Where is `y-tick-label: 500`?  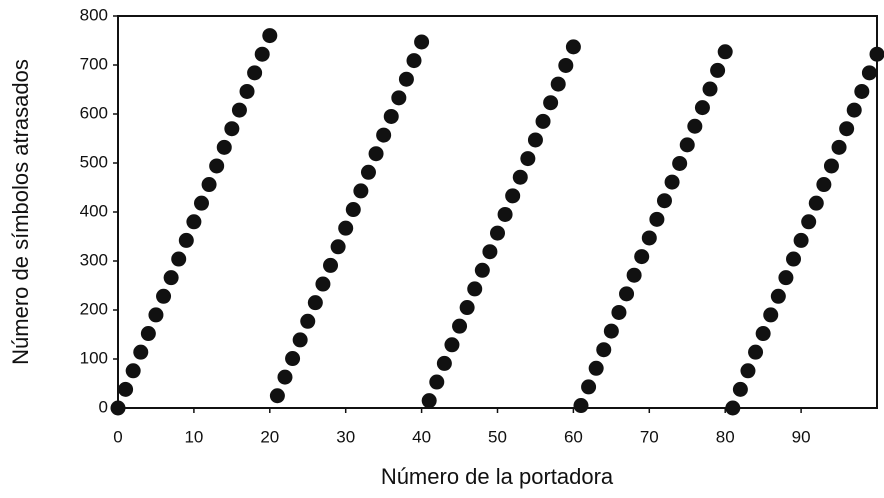 y-tick-label: 500 is located at coordinates (94, 161).